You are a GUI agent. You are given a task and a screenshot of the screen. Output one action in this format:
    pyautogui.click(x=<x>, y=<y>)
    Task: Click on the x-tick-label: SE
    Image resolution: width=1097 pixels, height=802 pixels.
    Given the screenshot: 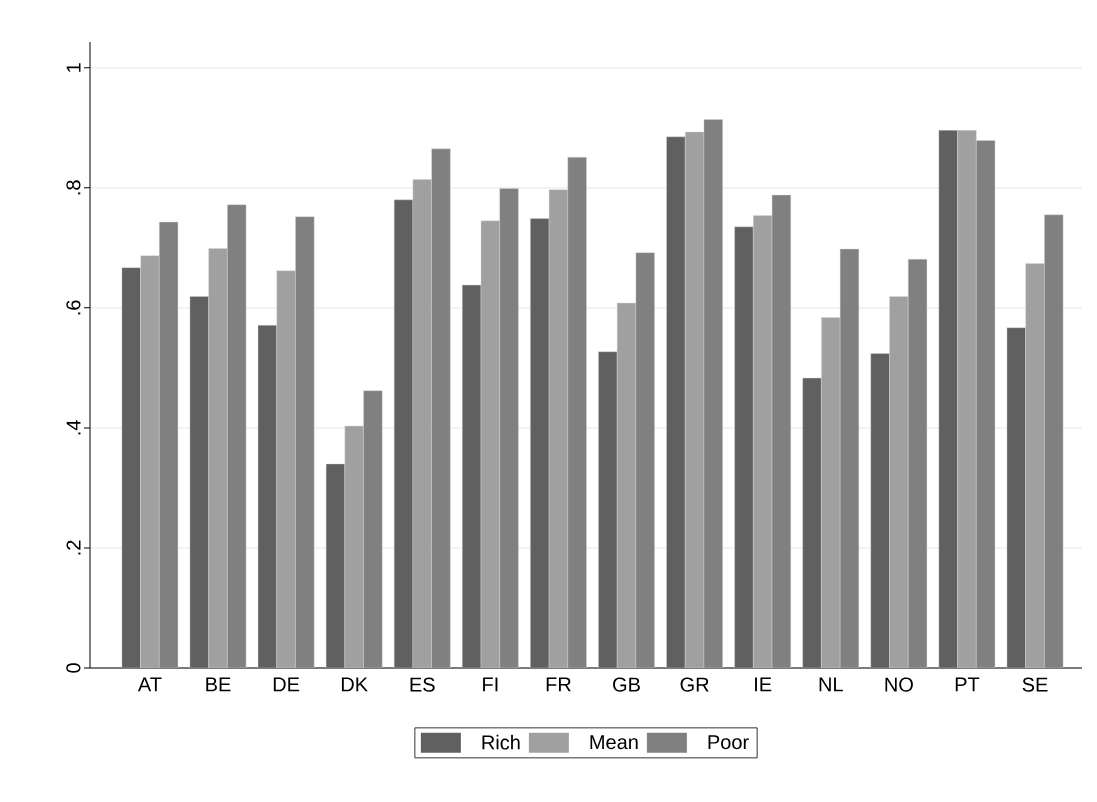 What is the action you would take?
    pyautogui.click(x=1035, y=684)
    